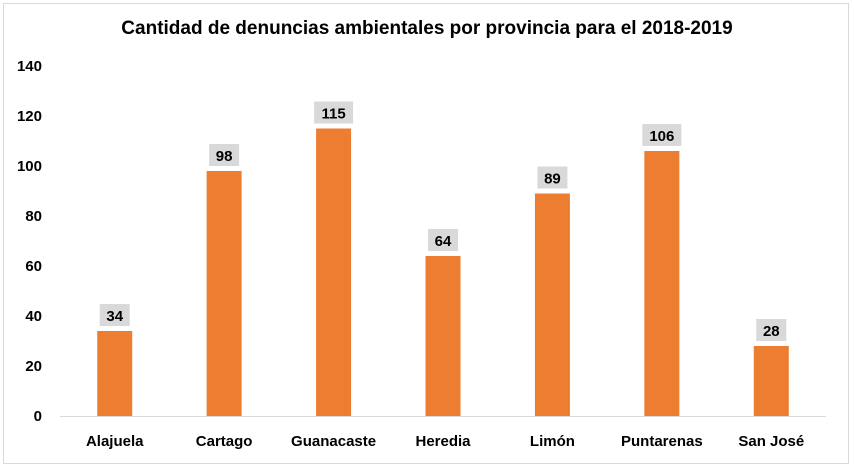 The image size is (854, 469). What do you see at coordinates (33, 266) in the screenshot?
I see `y-tick-label: 60` at bounding box center [33, 266].